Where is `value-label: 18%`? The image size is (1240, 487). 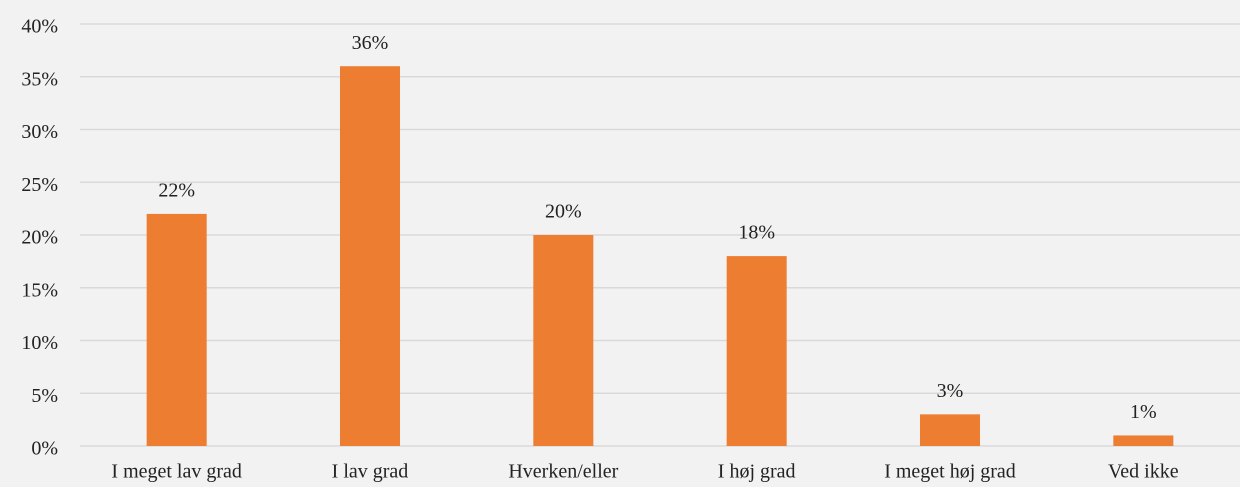 value-label: 18% is located at coordinates (756, 233).